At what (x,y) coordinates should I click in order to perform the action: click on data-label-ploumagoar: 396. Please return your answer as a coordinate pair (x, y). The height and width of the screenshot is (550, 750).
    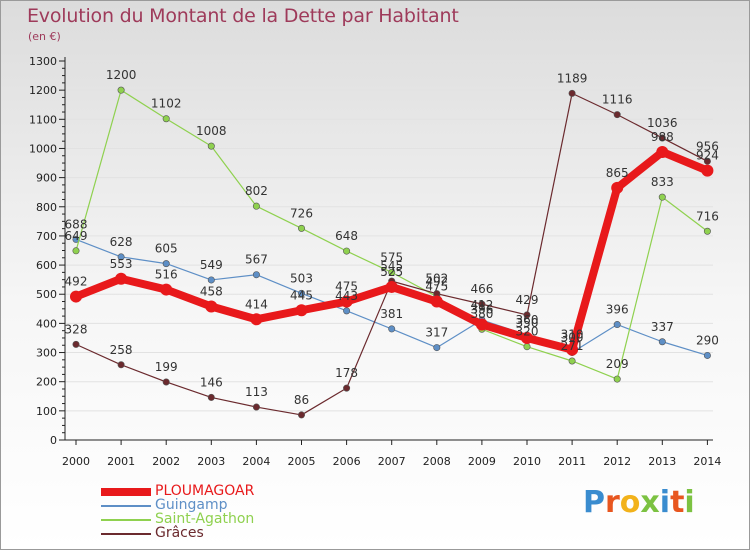
    Looking at the image, I should click on (481, 310).